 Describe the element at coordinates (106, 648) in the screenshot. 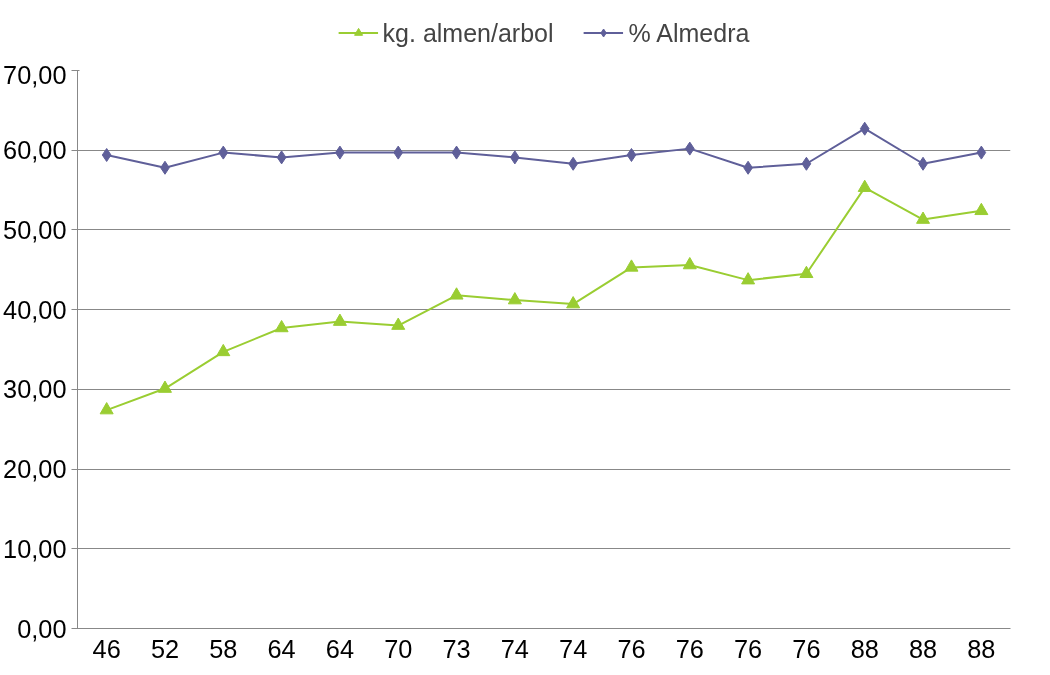

I see `x-tick-label: 46` at that location.